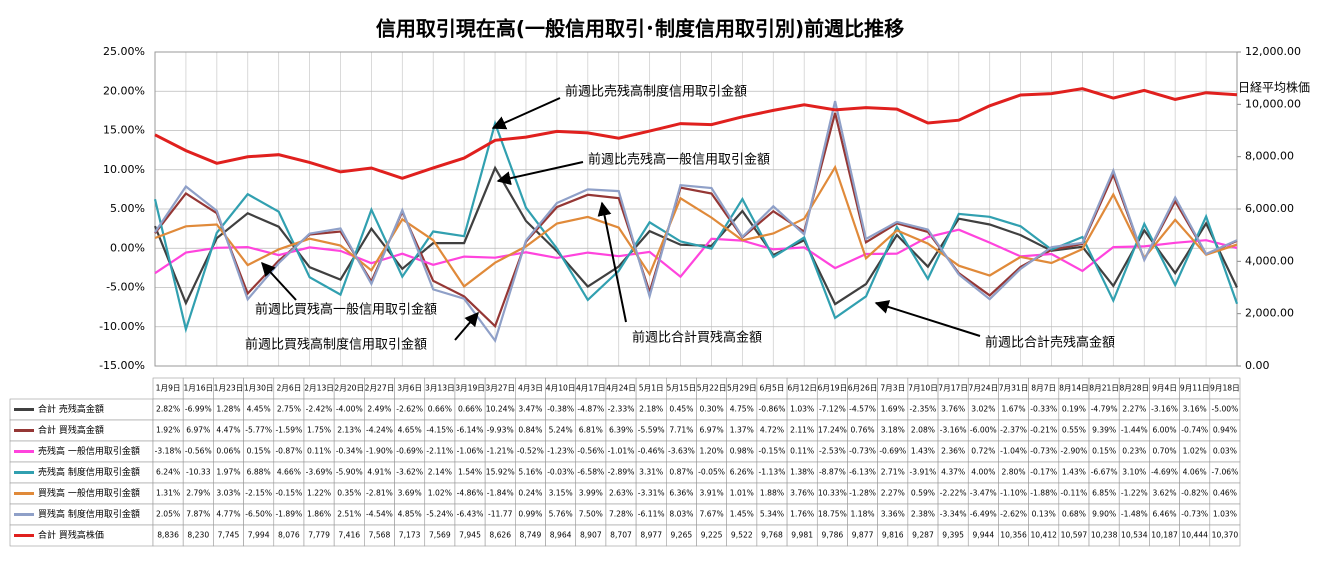 The width and height of the screenshot is (1320, 565). What do you see at coordinates (772, 388) in the screenshot?
I see `table-header: 6月5日` at bounding box center [772, 388].